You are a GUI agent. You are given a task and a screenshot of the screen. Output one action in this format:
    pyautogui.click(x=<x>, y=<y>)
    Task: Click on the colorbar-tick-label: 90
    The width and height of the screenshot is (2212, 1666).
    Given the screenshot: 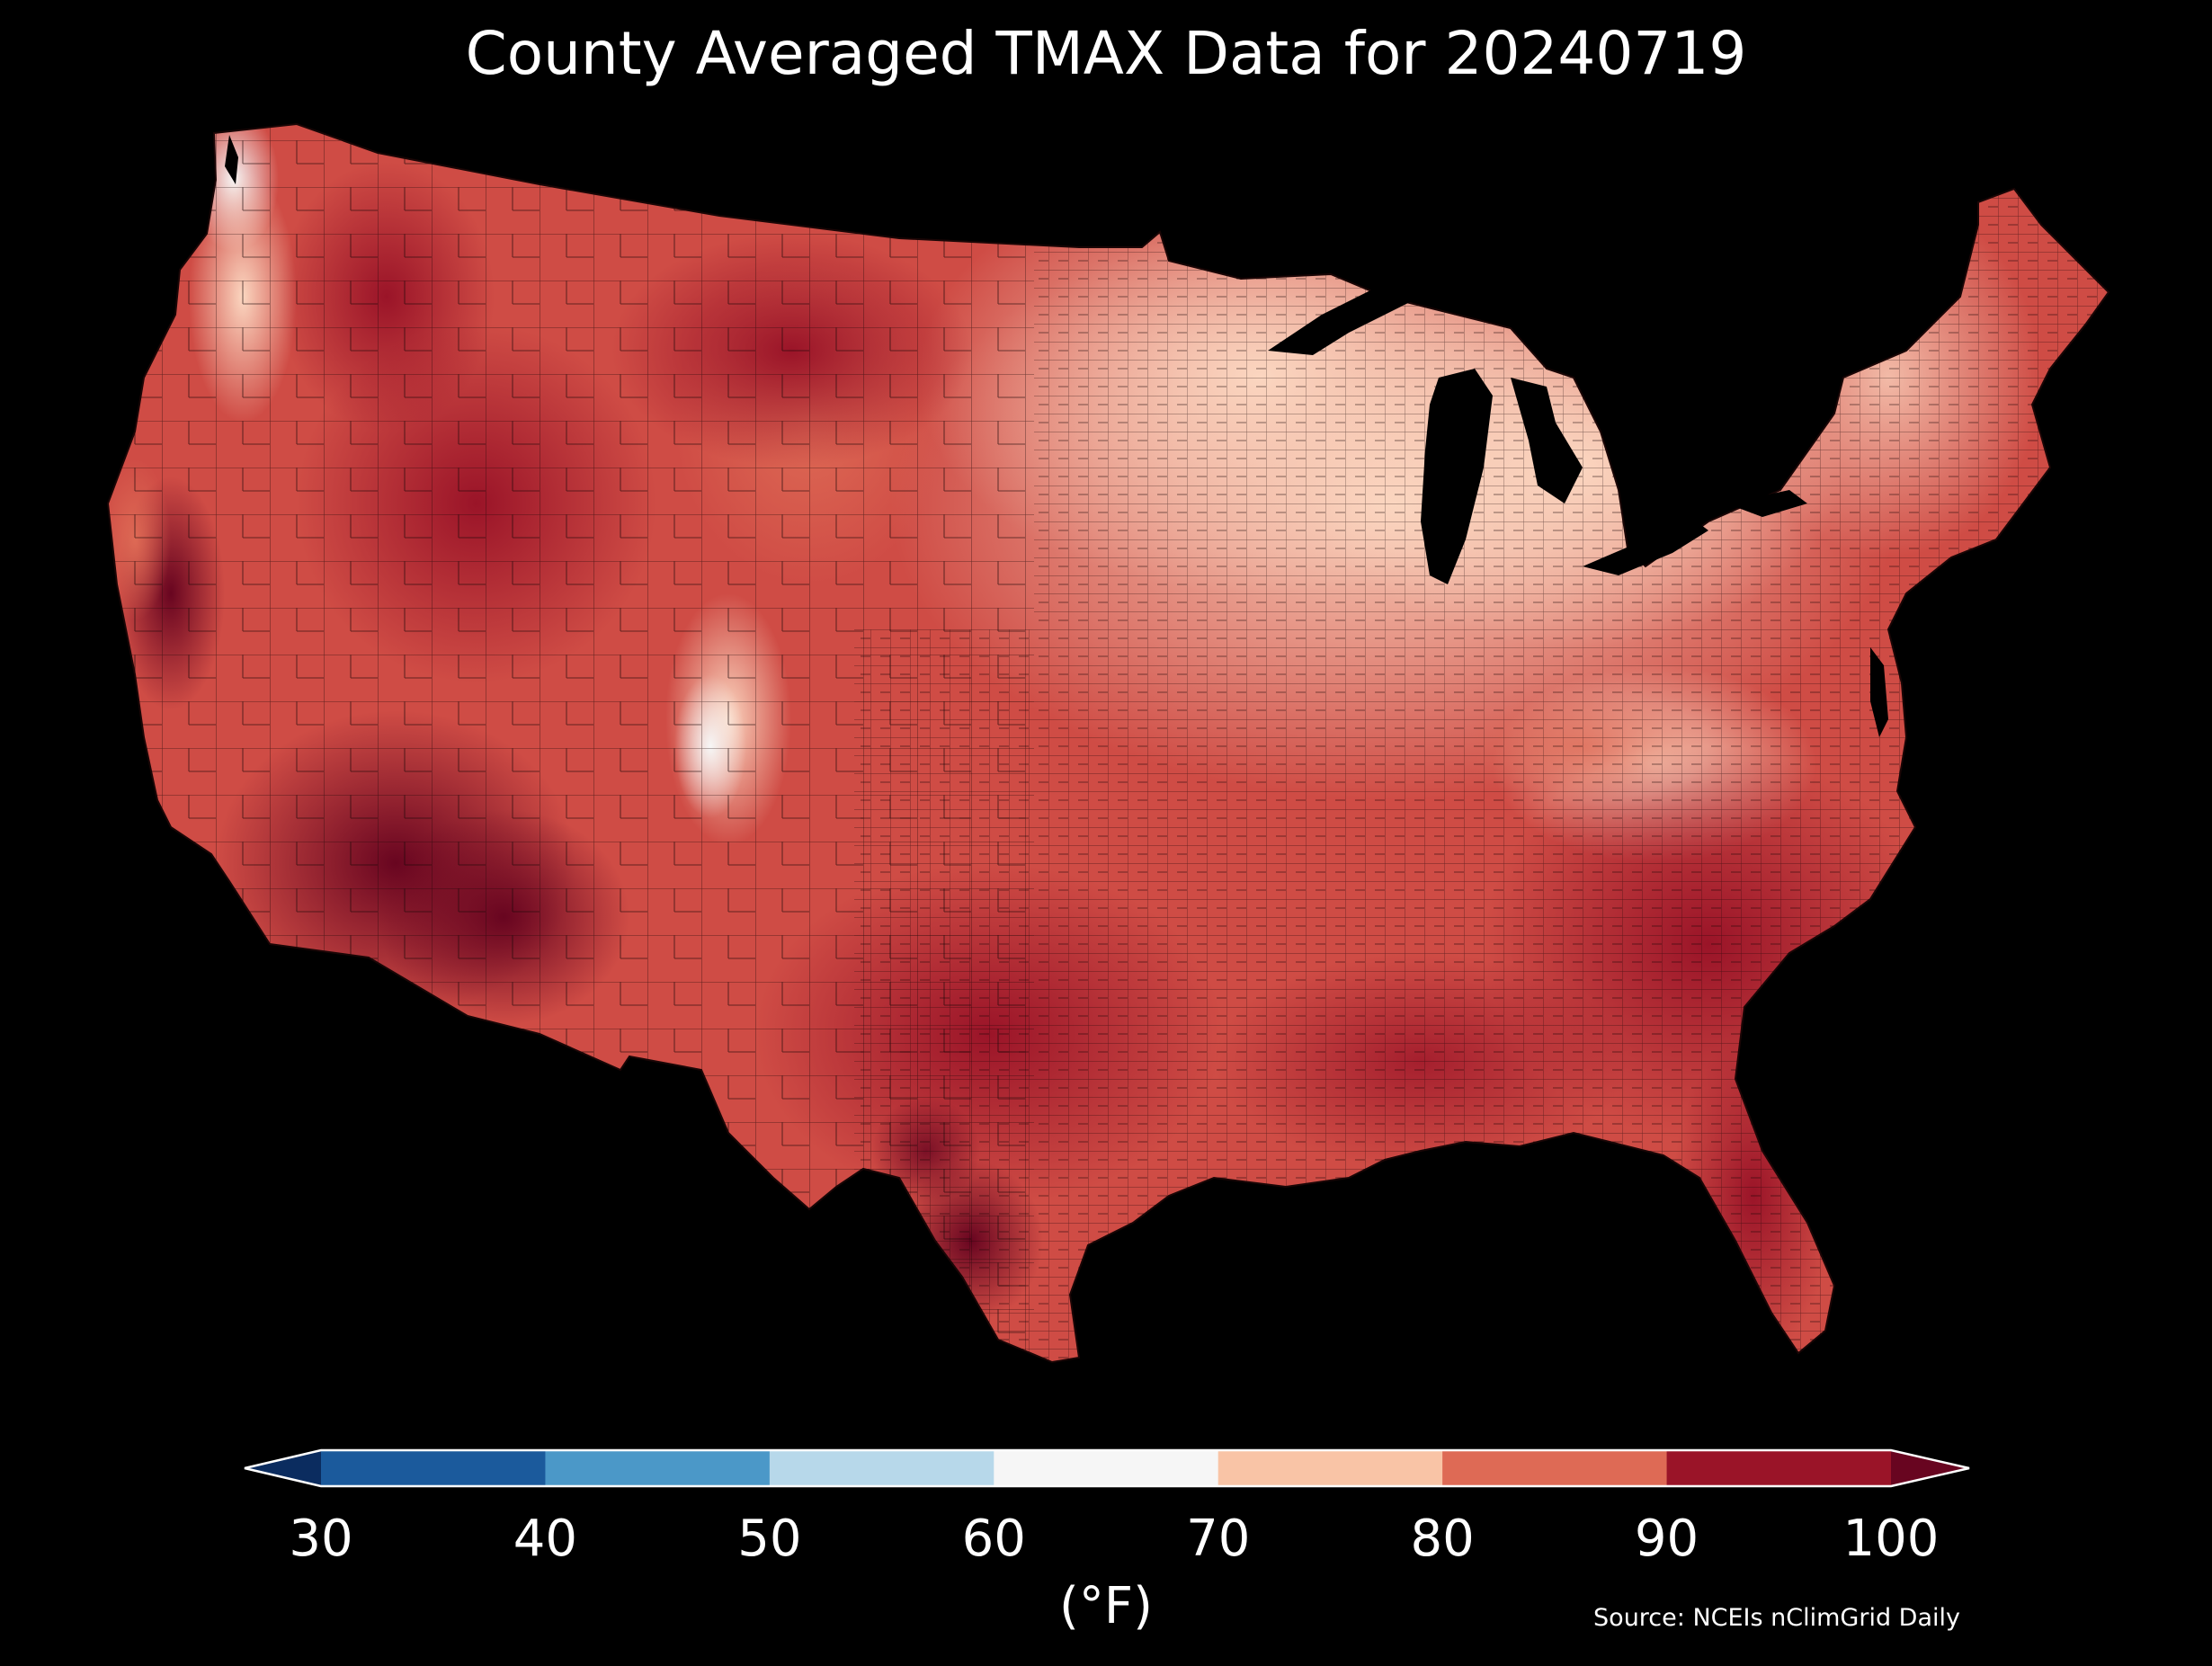 What is the action you would take?
    pyautogui.click(x=1666, y=1539)
    